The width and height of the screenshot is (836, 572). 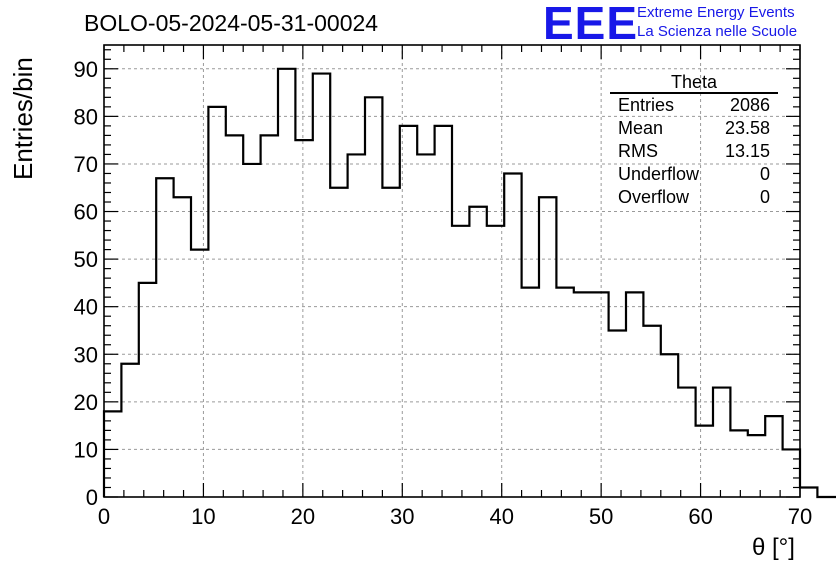 What do you see at coordinates (86, 212) in the screenshot?
I see `y-tick-label: 60` at bounding box center [86, 212].